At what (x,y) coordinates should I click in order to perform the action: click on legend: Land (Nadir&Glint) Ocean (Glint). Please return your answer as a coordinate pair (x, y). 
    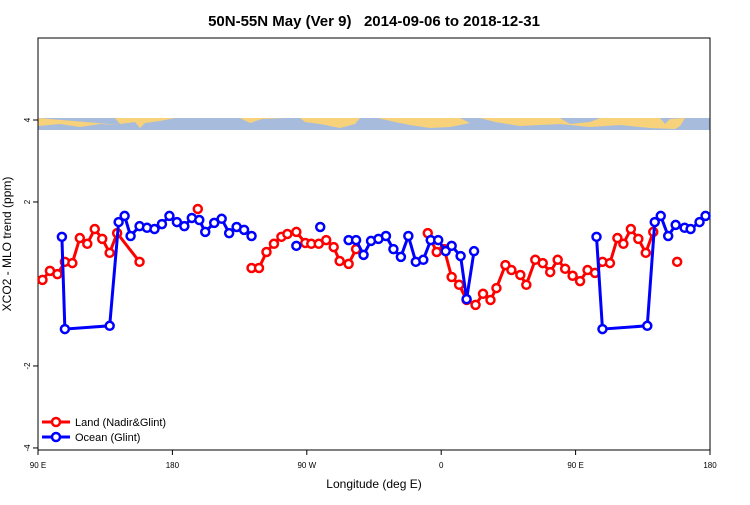
    Looking at the image, I should click on (104, 430).